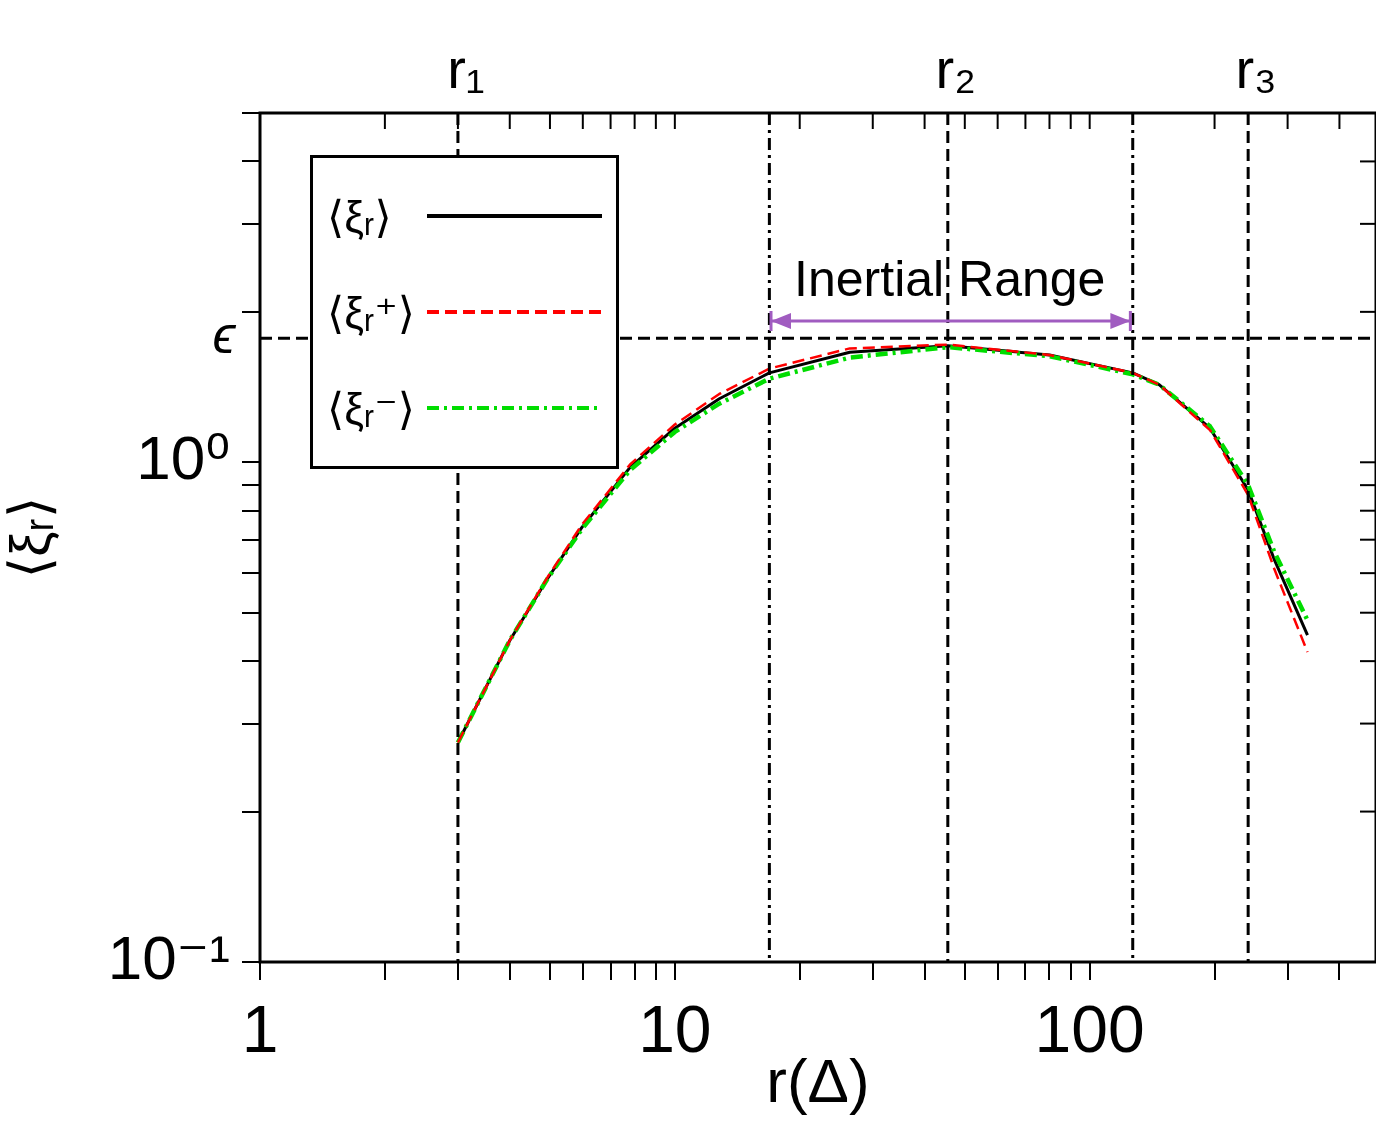  Describe the element at coordinates (371, 408) in the screenshot. I see `legend-label: ⟨ξᵣ⁻⟩` at that location.